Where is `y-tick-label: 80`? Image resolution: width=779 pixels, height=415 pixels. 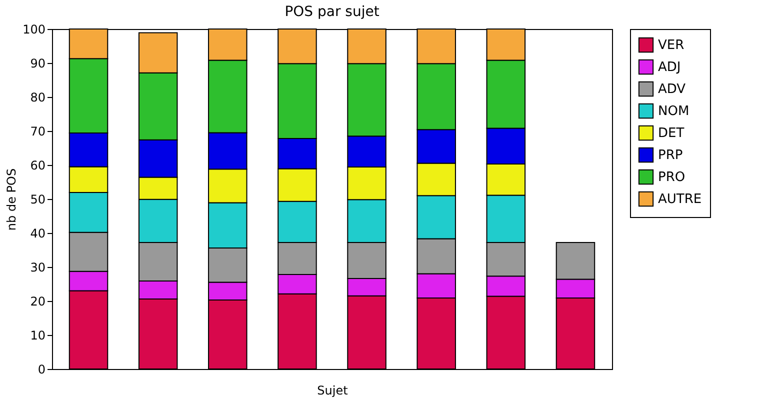 y-tick-label: 80 is located at coordinates (38, 97).